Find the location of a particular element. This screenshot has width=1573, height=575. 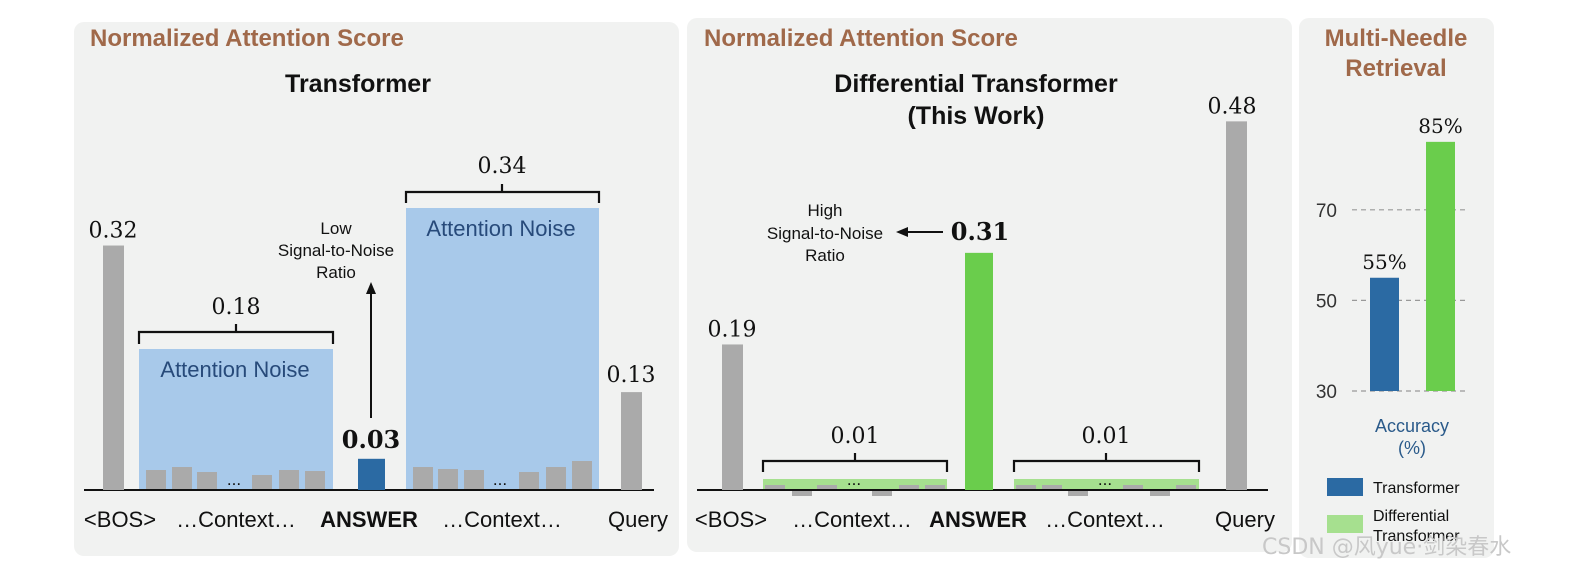

value-label-context-left: 0.01 is located at coordinates (855, 436).